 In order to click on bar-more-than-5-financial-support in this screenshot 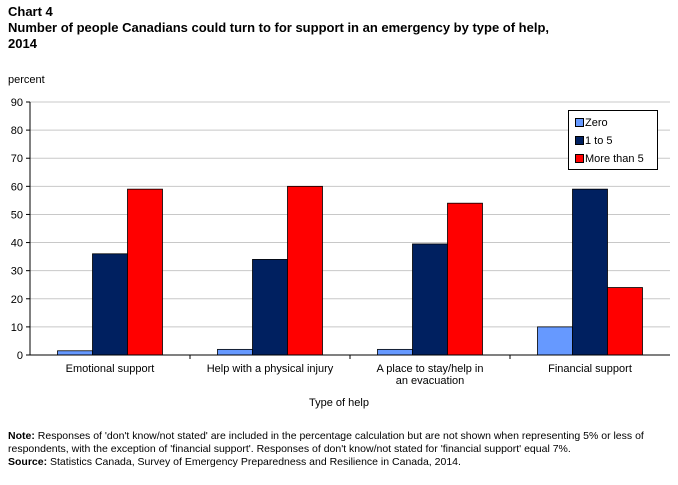, I will do `click(625, 321)`.